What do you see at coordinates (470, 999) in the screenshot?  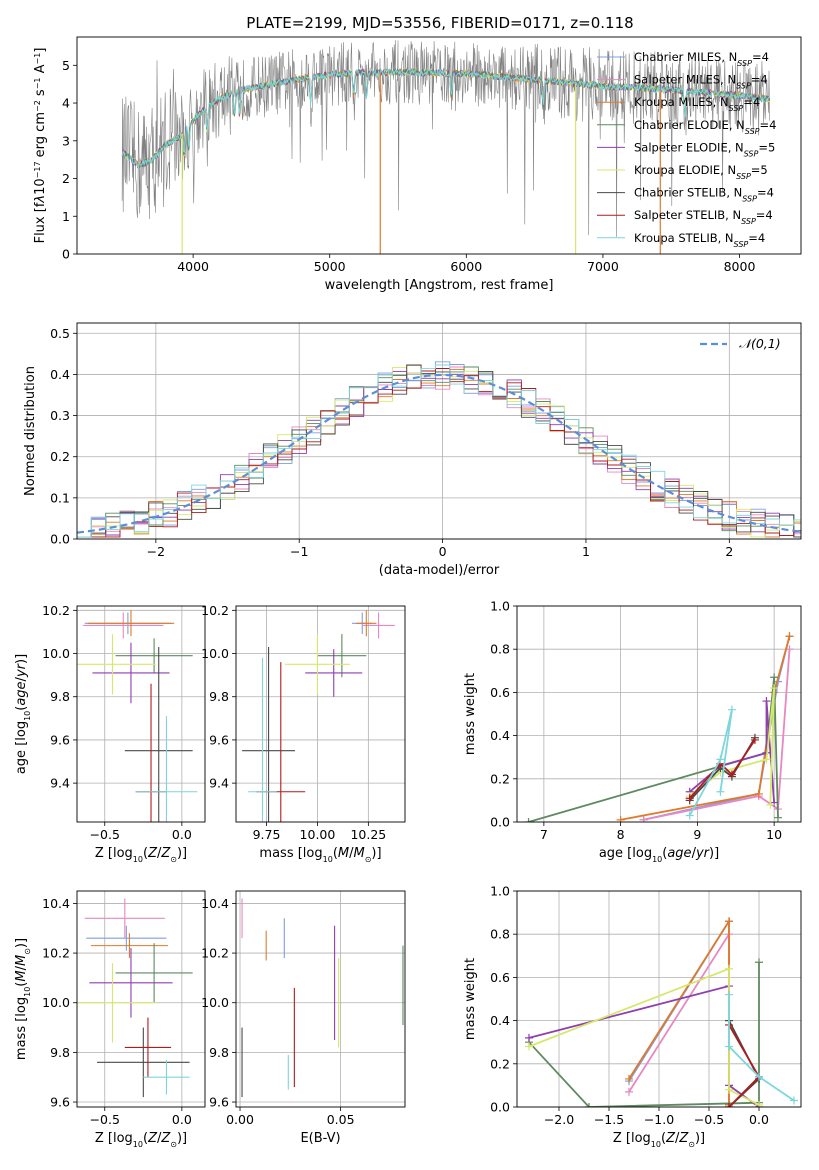 I see `y-axis-label: mass weight` at bounding box center [470, 999].